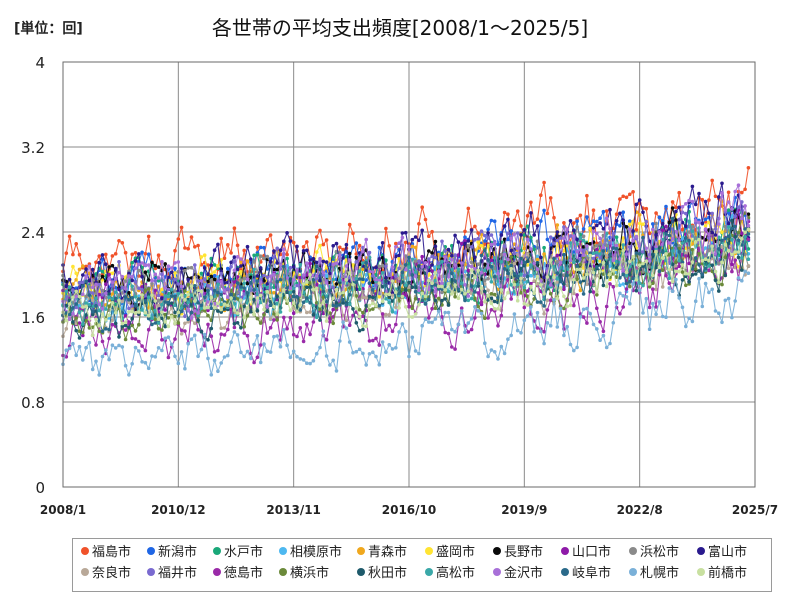 The width and height of the screenshot is (800, 600). What do you see at coordinates (243, 552) in the screenshot?
I see `legend-label: 水戸市` at bounding box center [243, 552].